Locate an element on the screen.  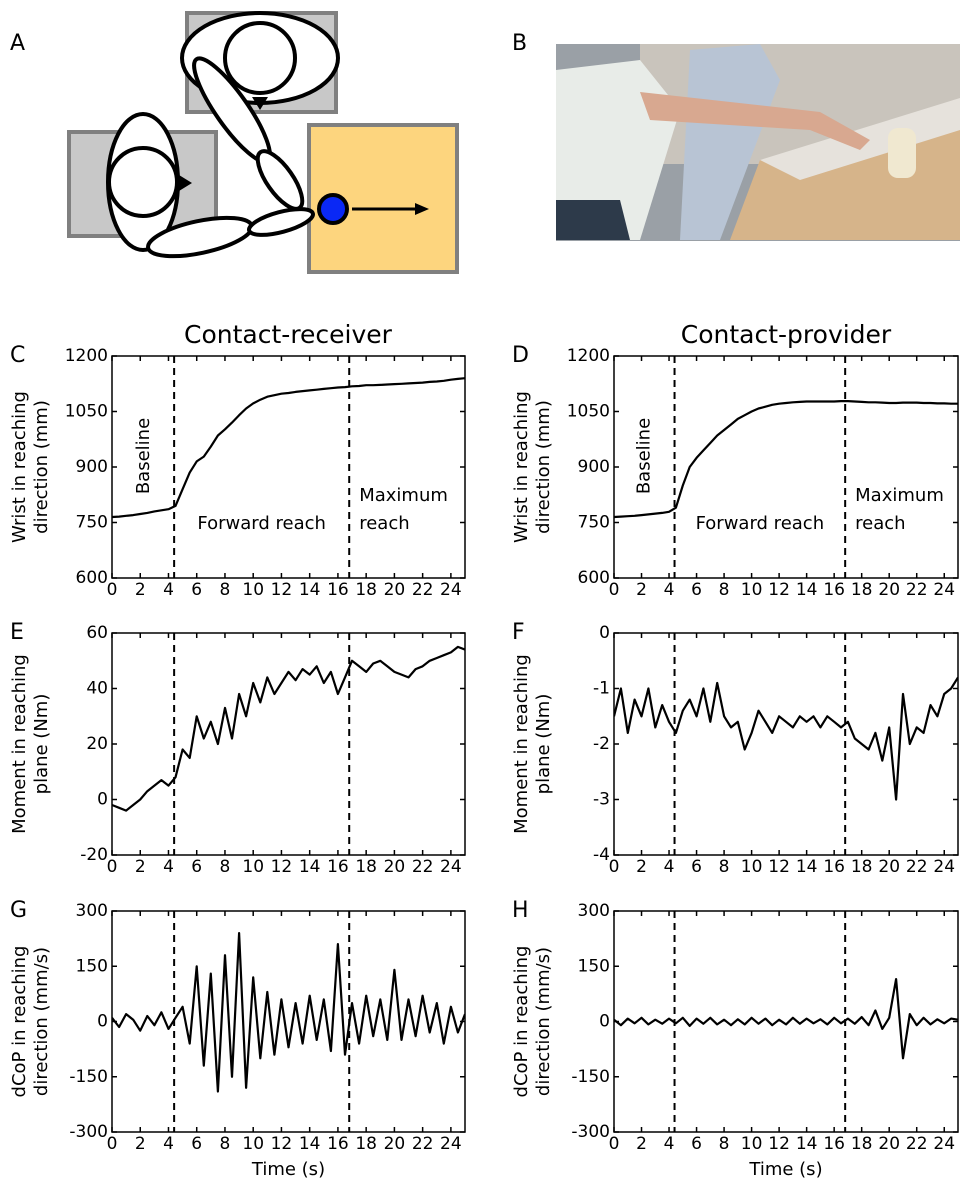
y-tick-label: -1 is located at coordinates (601, 689).